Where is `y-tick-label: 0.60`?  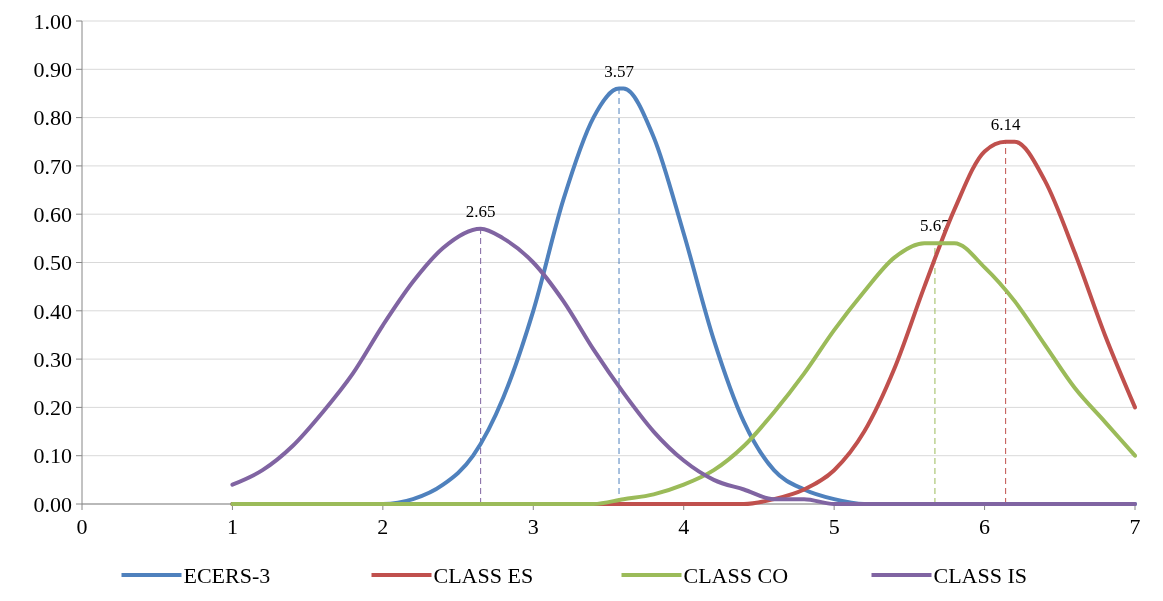 y-tick-label: 0.60 is located at coordinates (52, 214).